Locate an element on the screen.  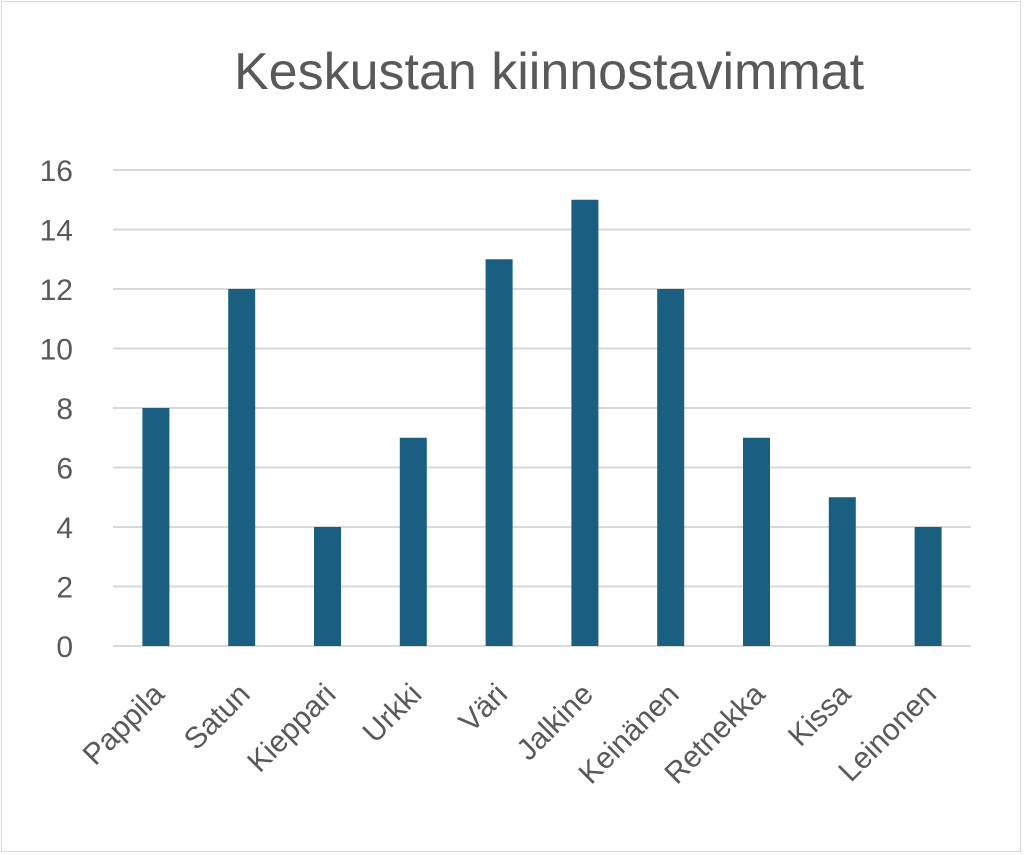
x-category-label: Kissa is located at coordinates (819, 714).